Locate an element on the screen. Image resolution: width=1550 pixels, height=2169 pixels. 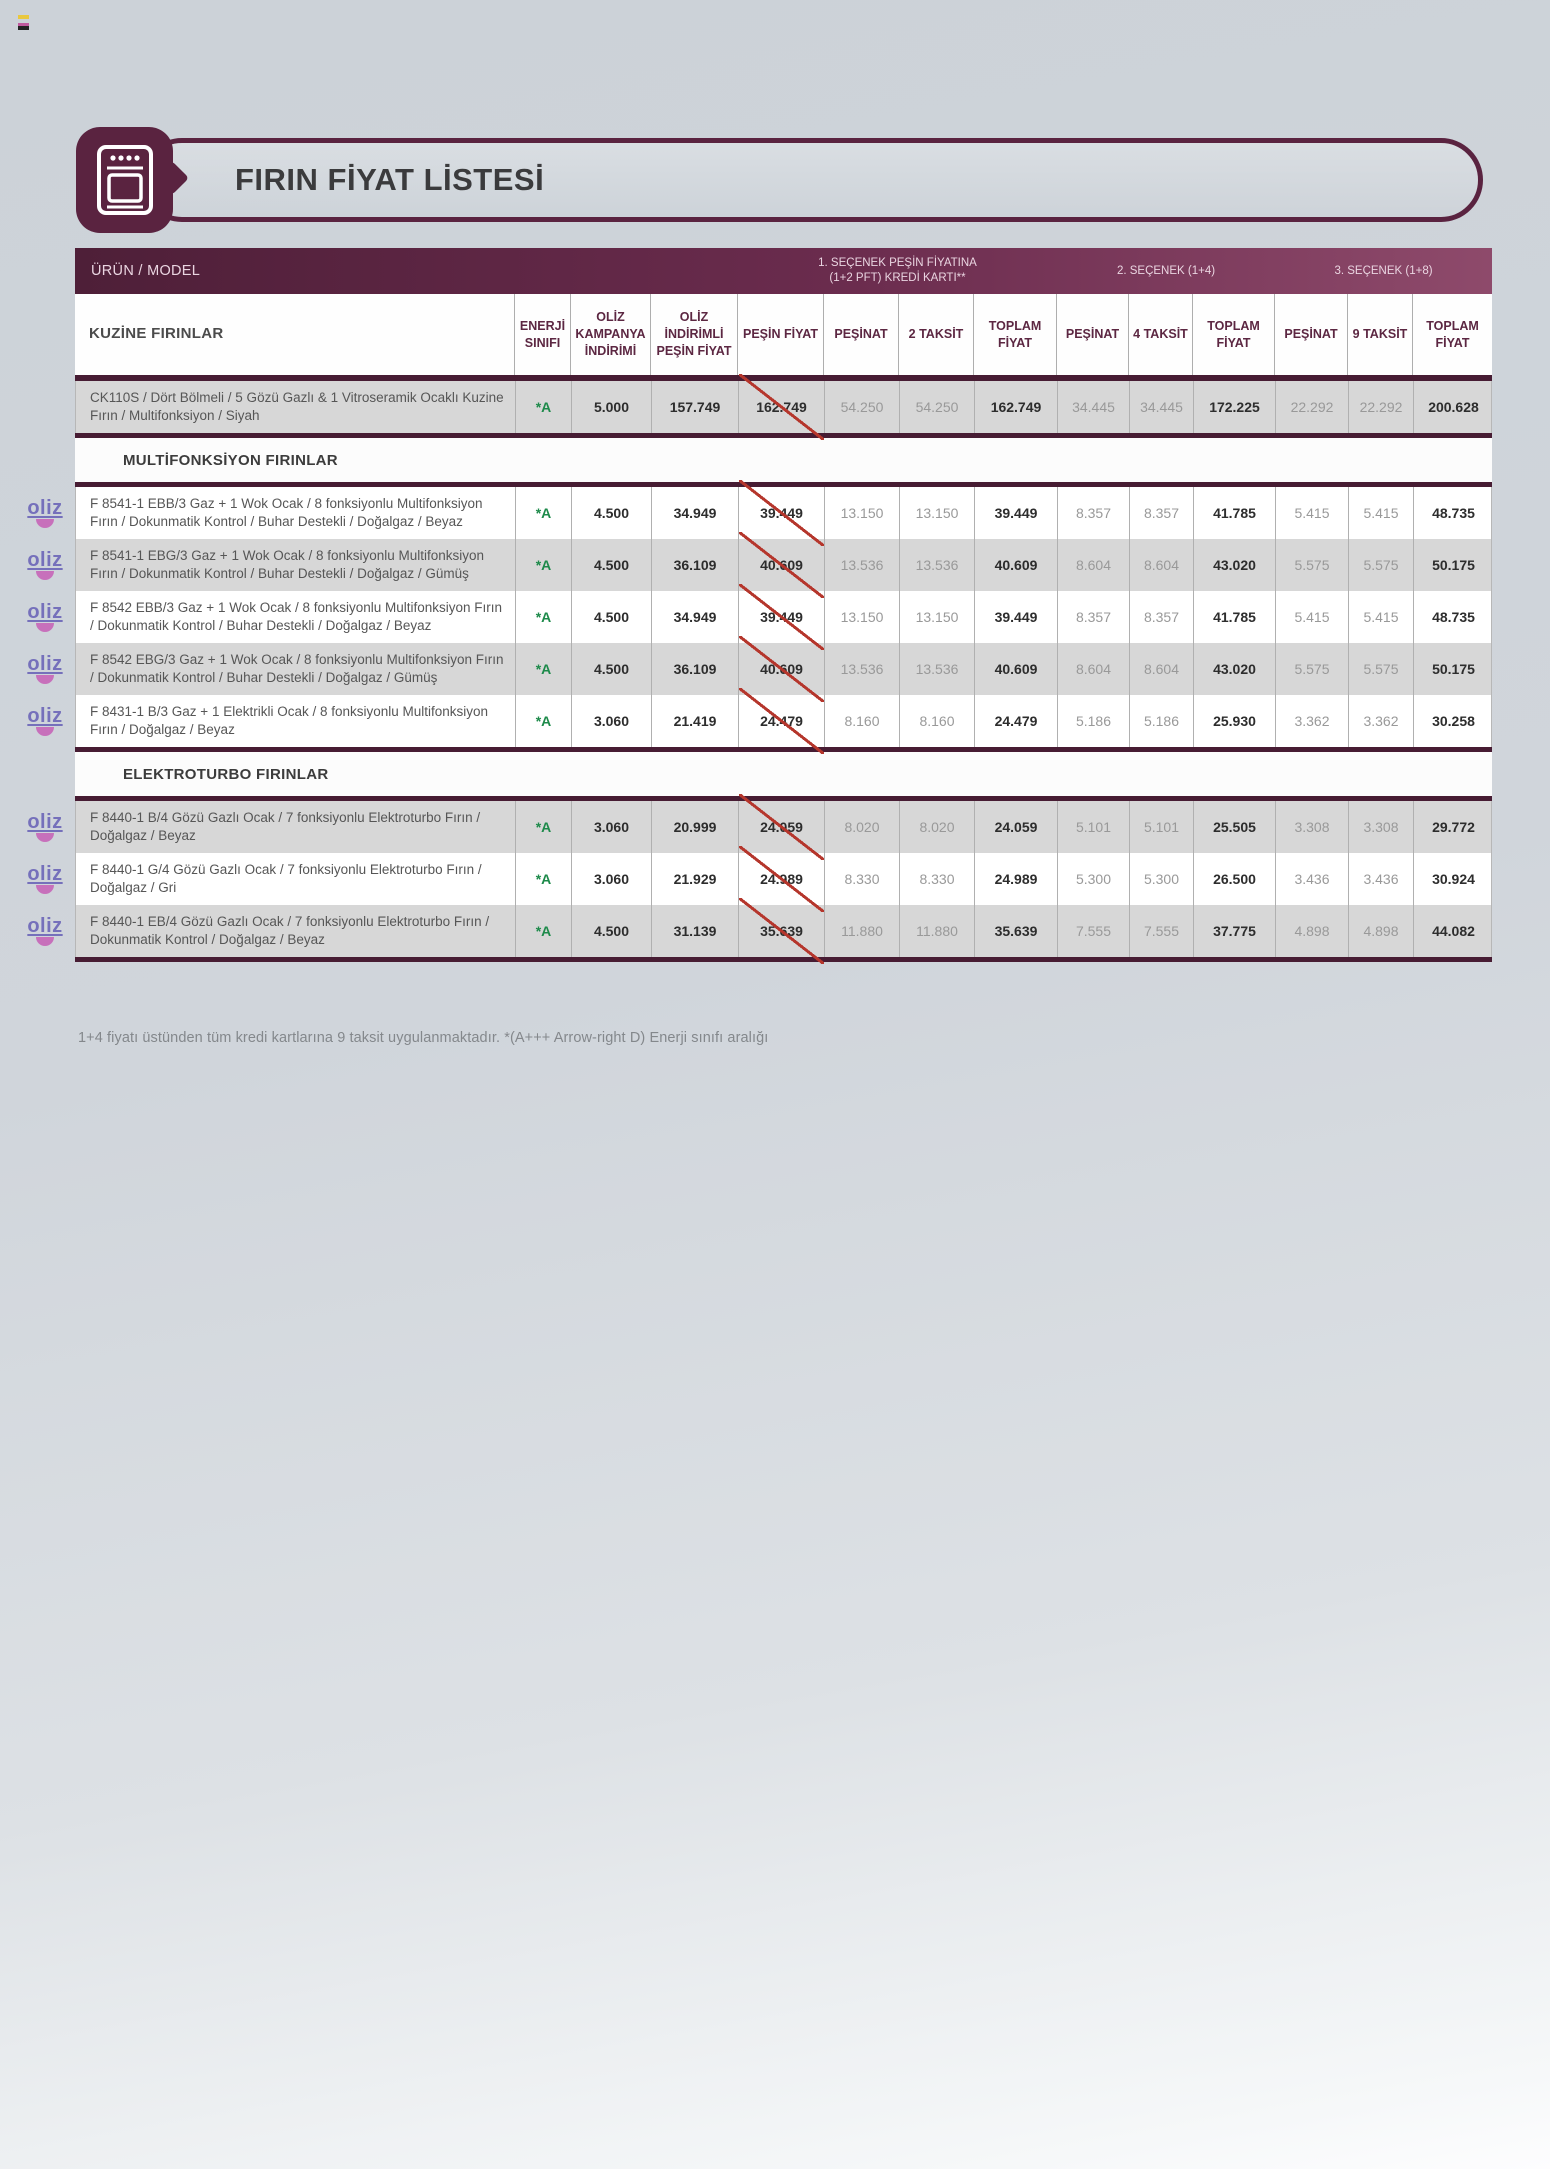
column-header: ENERJİ SINIFI is located at coordinates (543, 334).